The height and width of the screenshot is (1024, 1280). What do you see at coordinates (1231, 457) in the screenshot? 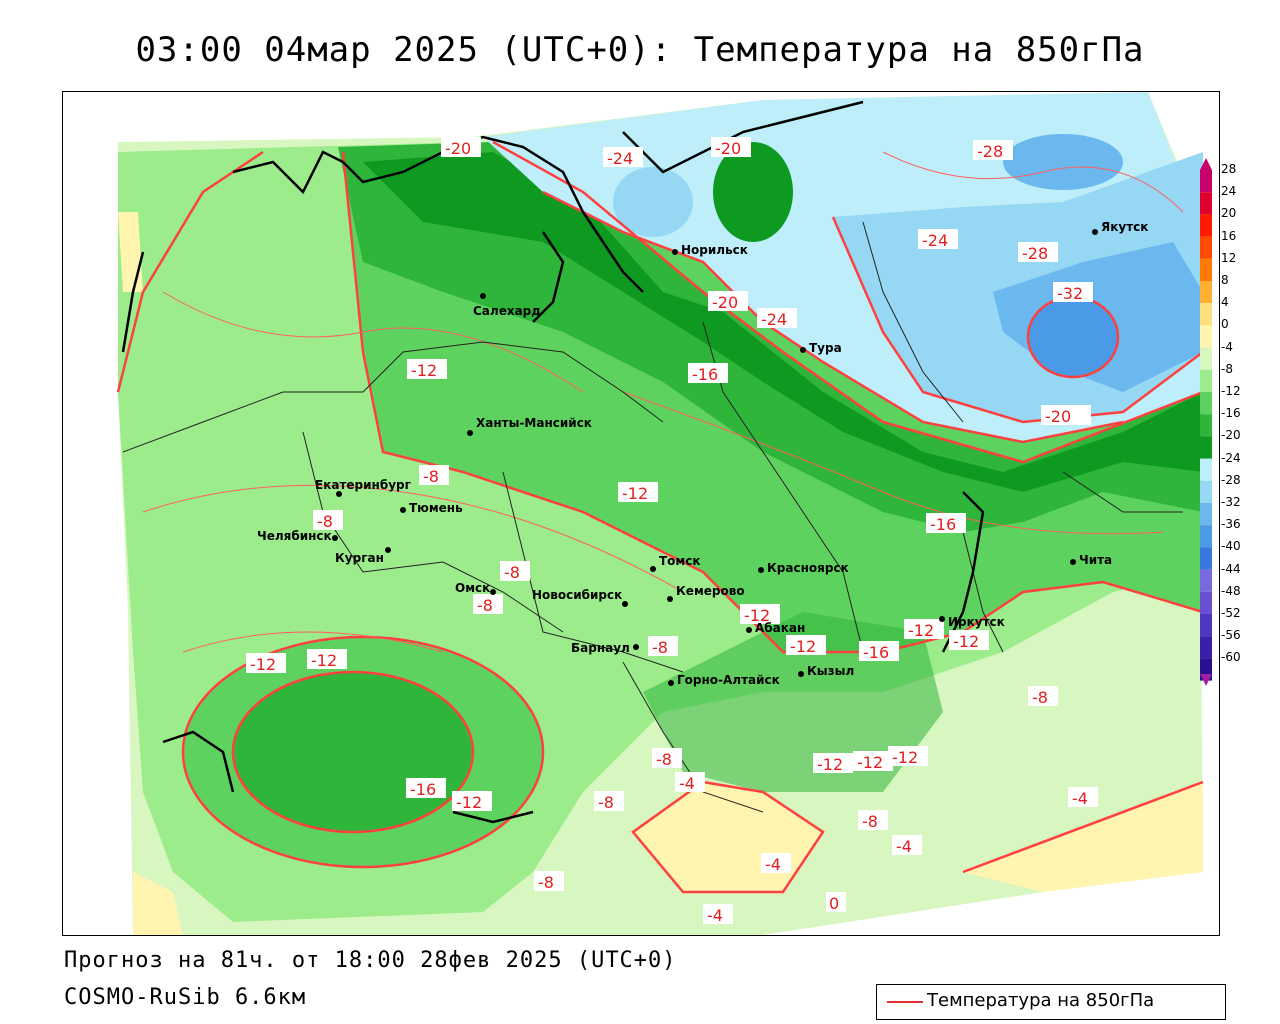
I see `colorbar-tick-label: -24` at bounding box center [1231, 457].